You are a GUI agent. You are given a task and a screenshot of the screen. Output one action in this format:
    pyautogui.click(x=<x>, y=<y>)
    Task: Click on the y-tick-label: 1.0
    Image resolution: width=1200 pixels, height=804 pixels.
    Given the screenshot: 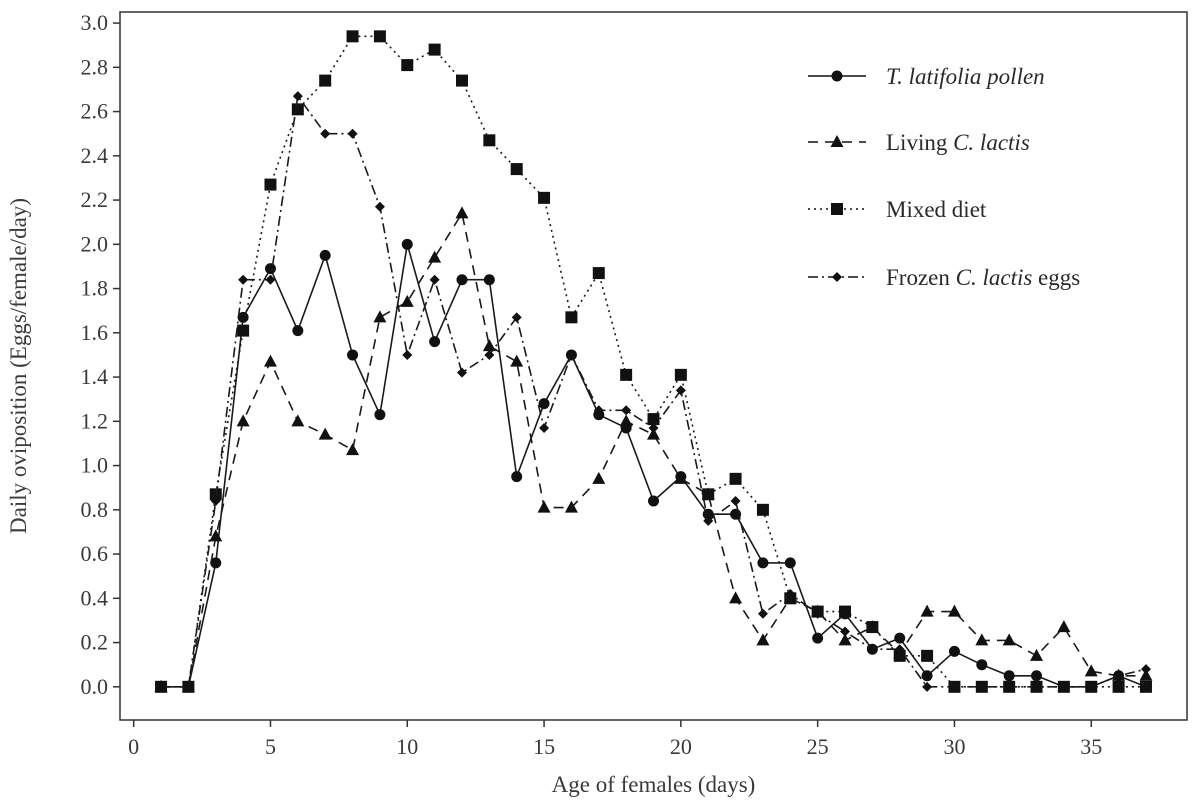 What is the action you would take?
    pyautogui.click(x=95, y=465)
    